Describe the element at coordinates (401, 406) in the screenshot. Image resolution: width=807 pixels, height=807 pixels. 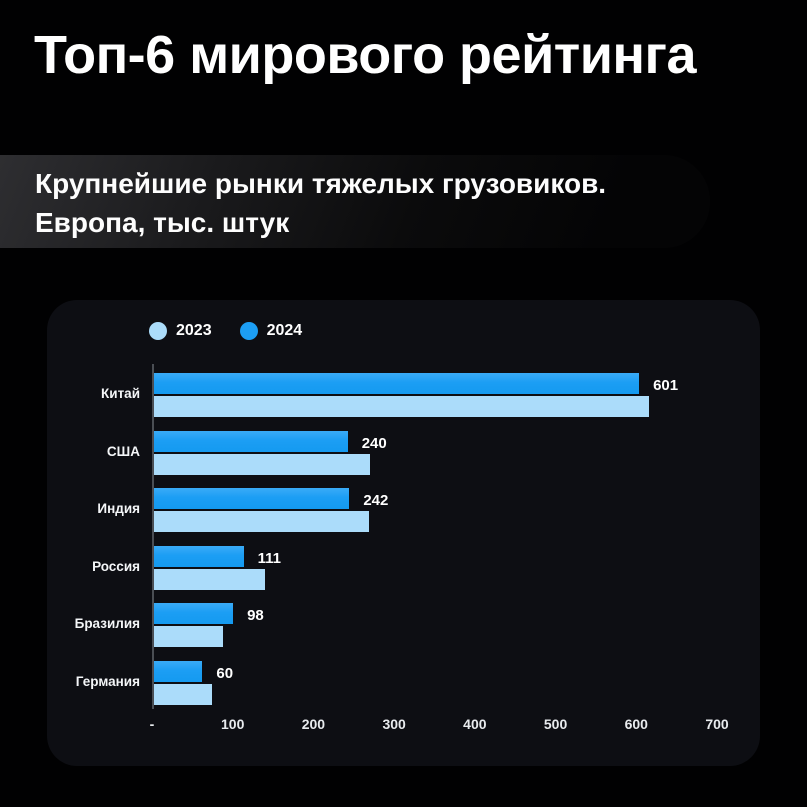
I see `bar-2023-Китай` at that location.